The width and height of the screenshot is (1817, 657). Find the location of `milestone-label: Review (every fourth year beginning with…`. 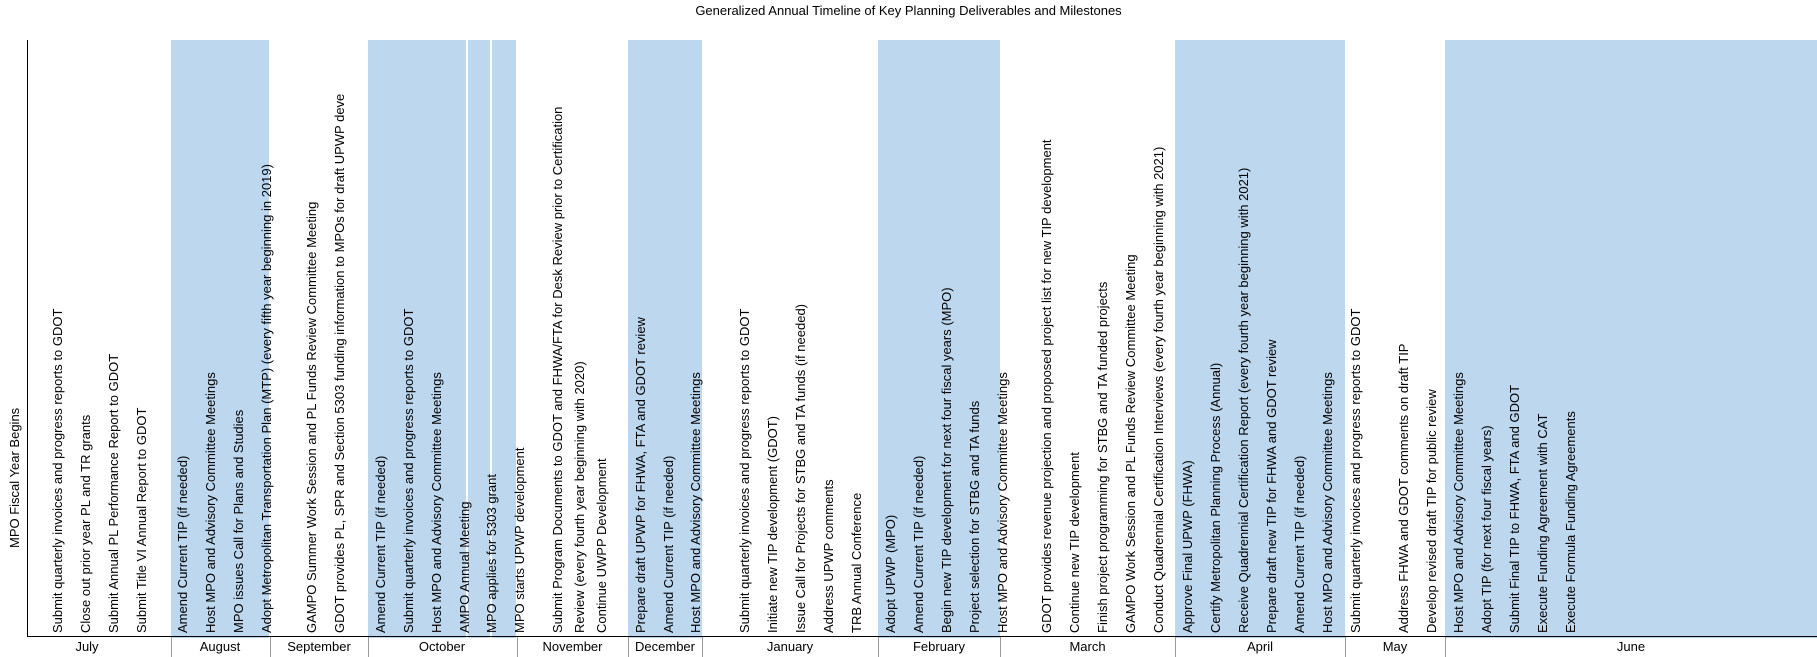

milestone-label: Review (every fourth year beginning with… is located at coordinates (579, 497).